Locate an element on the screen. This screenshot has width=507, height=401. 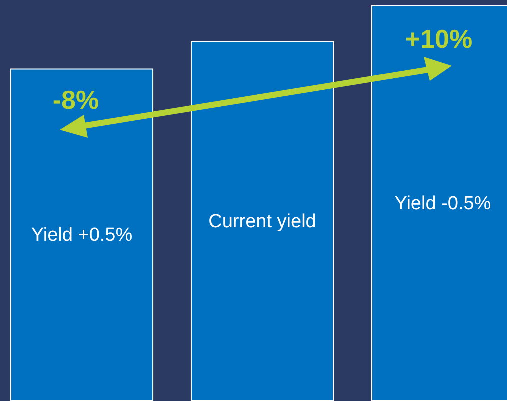
x-tick-label: Yield +0.5% is located at coordinates (82, 235).